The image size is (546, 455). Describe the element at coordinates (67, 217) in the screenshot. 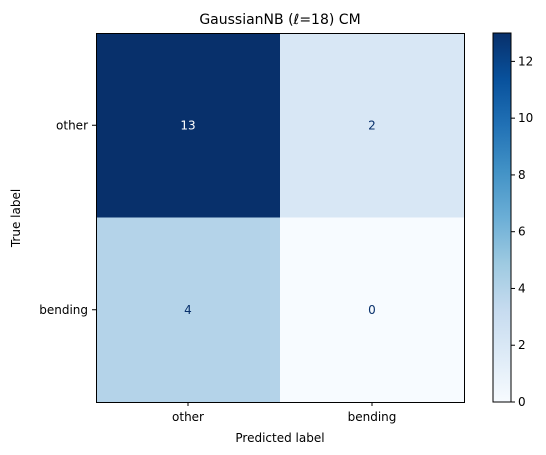

I see `y-axis-ticks: other bending` at that location.